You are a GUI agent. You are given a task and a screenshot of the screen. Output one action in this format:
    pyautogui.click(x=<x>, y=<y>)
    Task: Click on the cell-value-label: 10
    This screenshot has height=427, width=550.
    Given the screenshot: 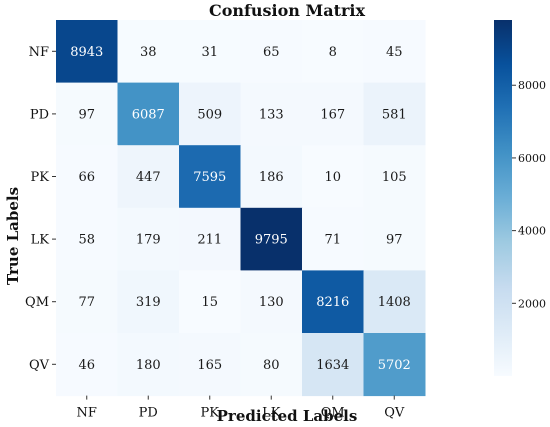 What is the action you would take?
    pyautogui.click(x=332, y=177)
    